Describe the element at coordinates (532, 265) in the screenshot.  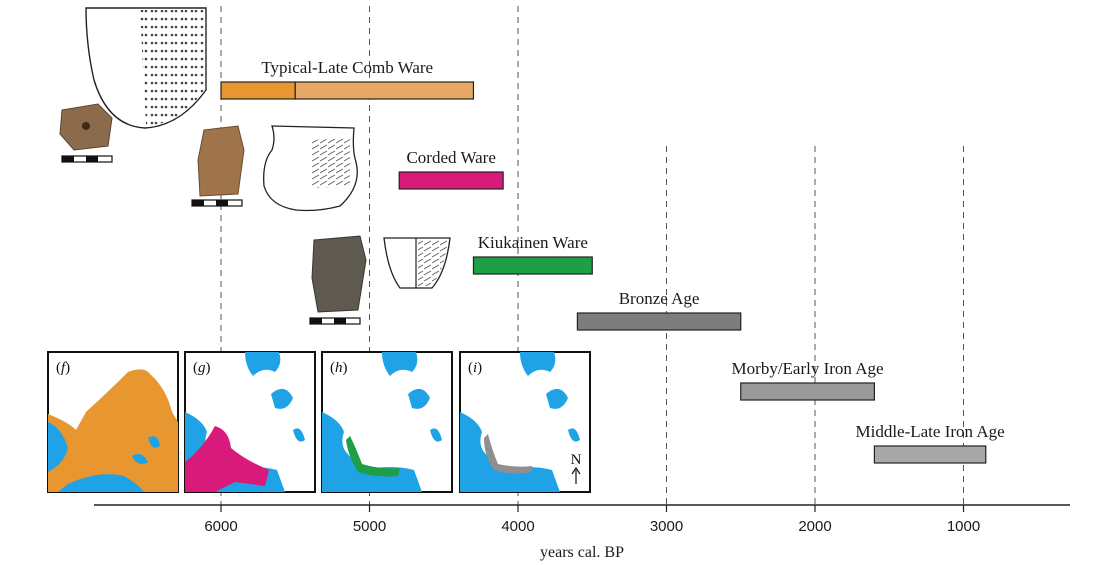
I see `bar-kiukainen-ware` at that location.